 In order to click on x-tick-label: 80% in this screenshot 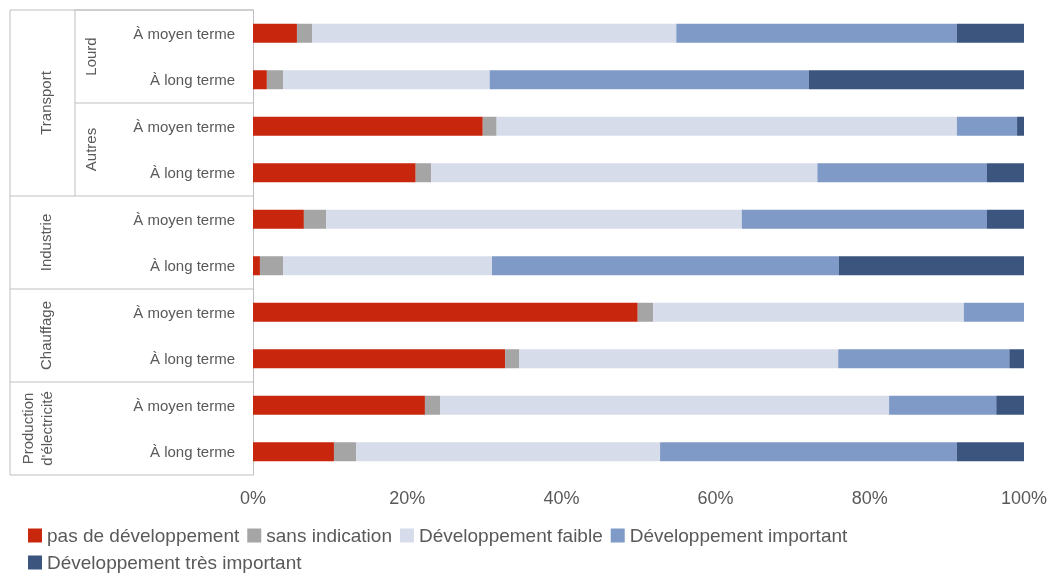, I will do `click(869, 498)`.